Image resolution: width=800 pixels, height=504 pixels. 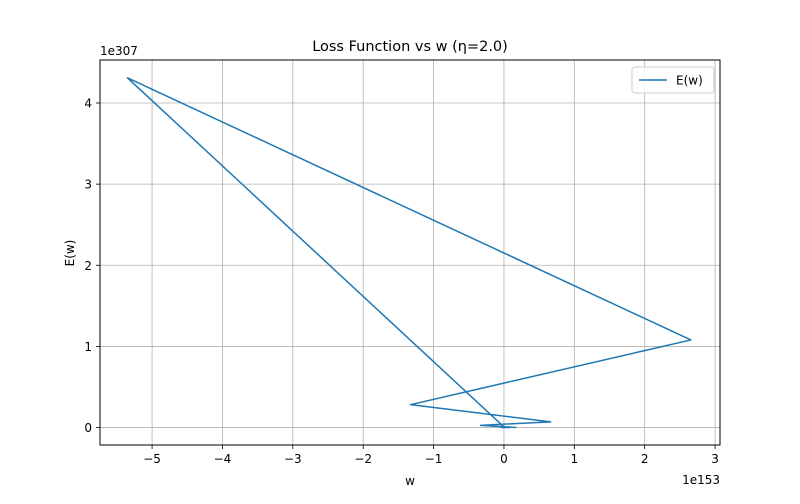 I want to click on legend-box, so click(x=673, y=80).